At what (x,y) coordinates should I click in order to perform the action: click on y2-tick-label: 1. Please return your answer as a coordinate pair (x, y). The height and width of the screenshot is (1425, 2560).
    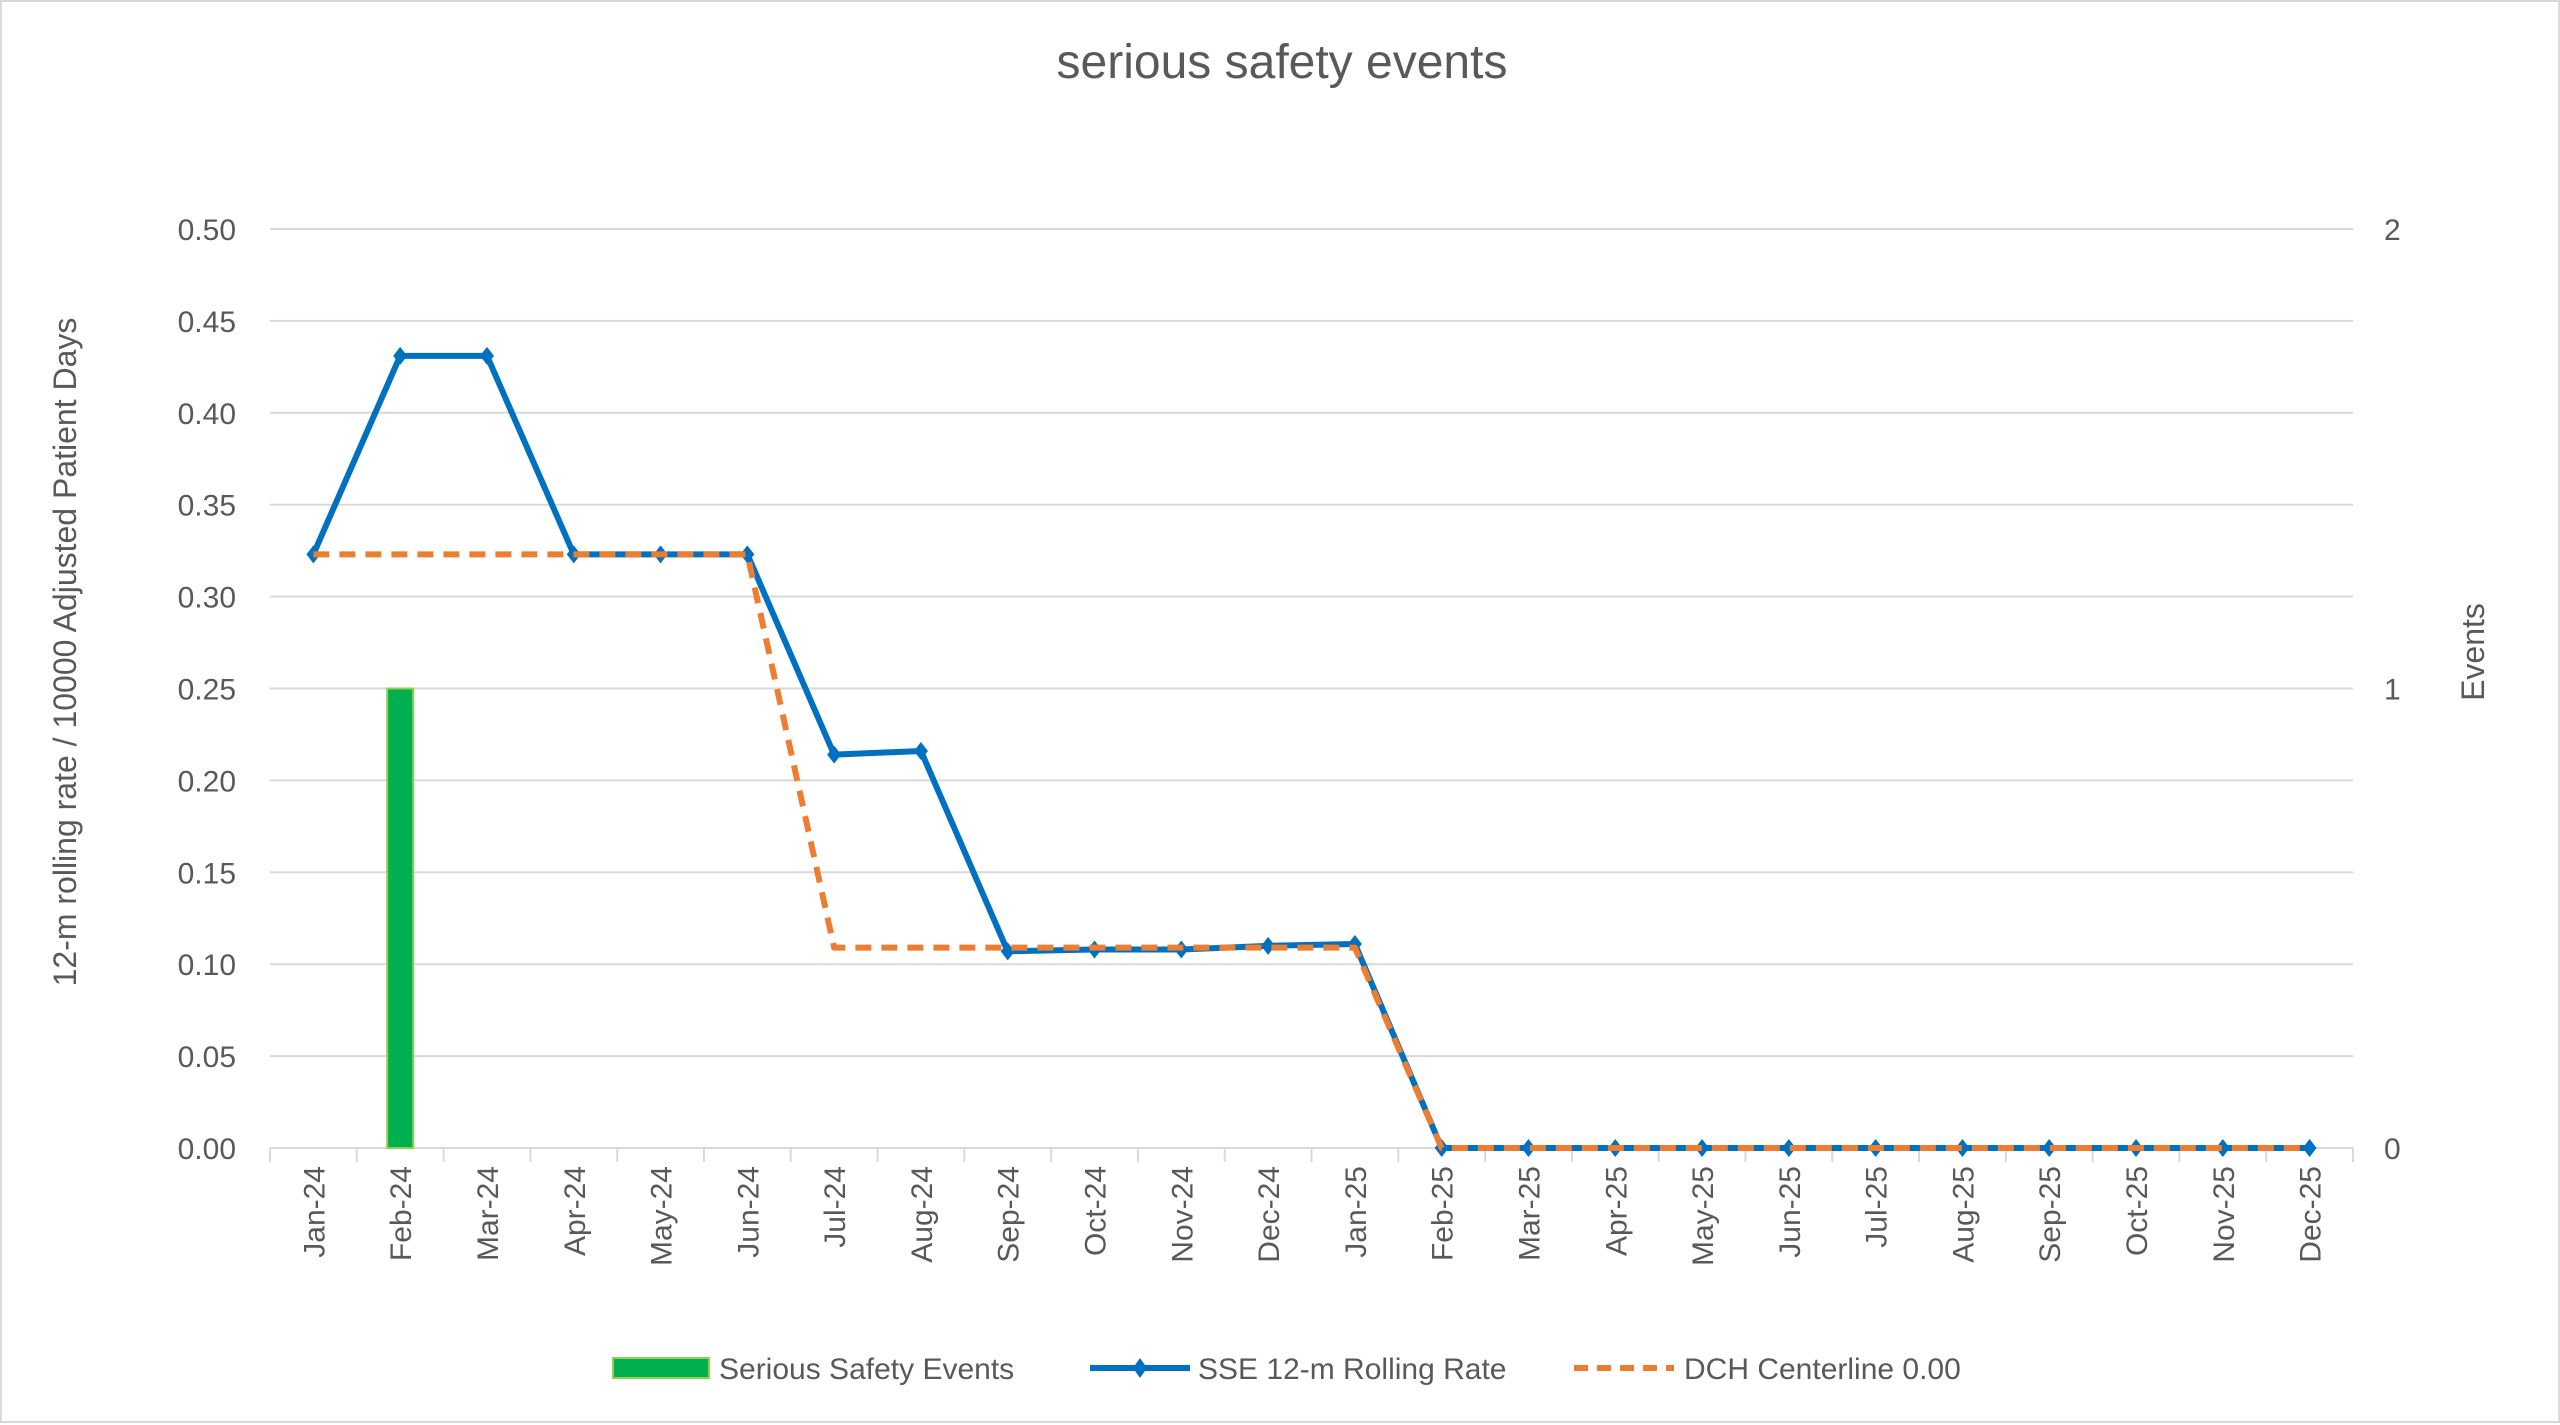
    Looking at the image, I should click on (2392, 690).